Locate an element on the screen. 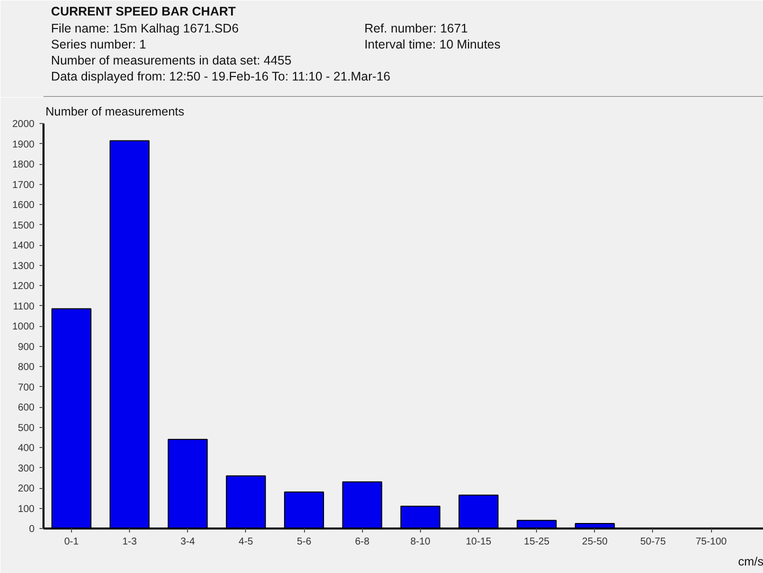  y-tick-label: 100 is located at coordinates (26, 509).